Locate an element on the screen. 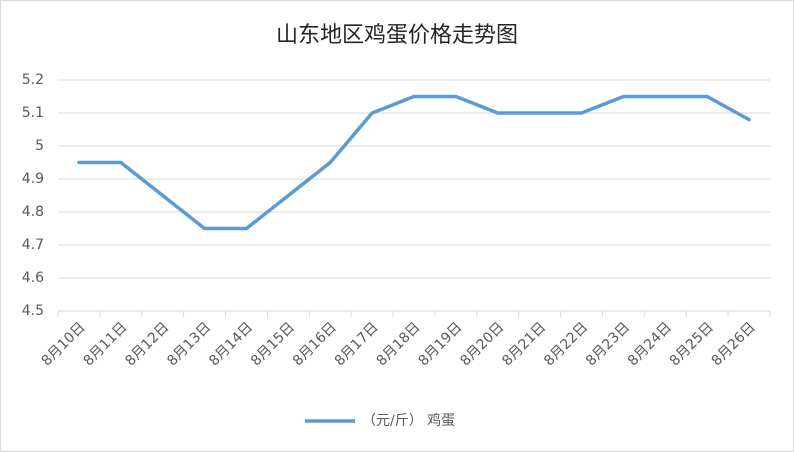  y-tick-label: 4.7 is located at coordinates (33, 245).